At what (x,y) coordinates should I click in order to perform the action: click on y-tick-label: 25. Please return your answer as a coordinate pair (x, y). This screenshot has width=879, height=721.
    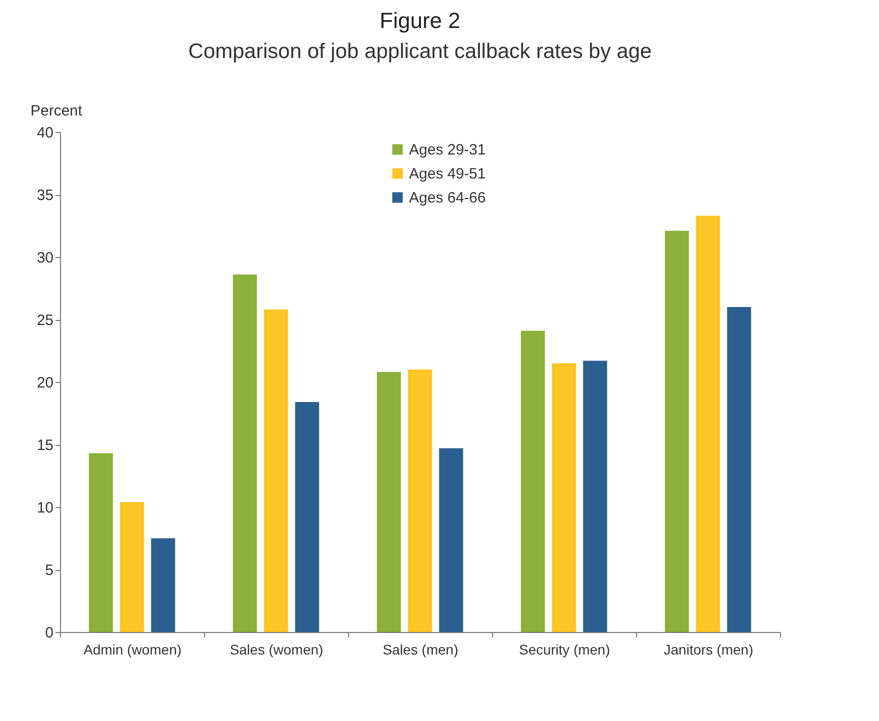
    Looking at the image, I should click on (45, 320).